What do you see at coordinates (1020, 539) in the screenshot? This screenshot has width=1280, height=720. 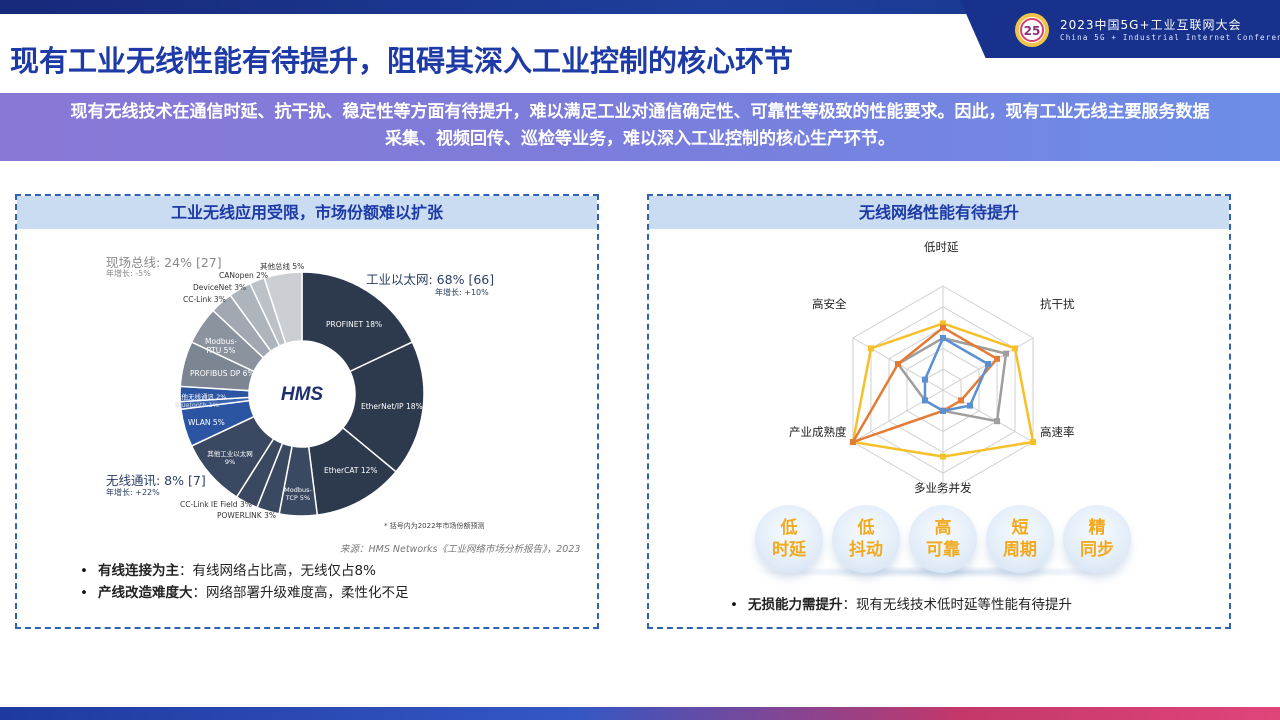 I see `feature-bubble-short-cycle: 短周期` at bounding box center [1020, 539].